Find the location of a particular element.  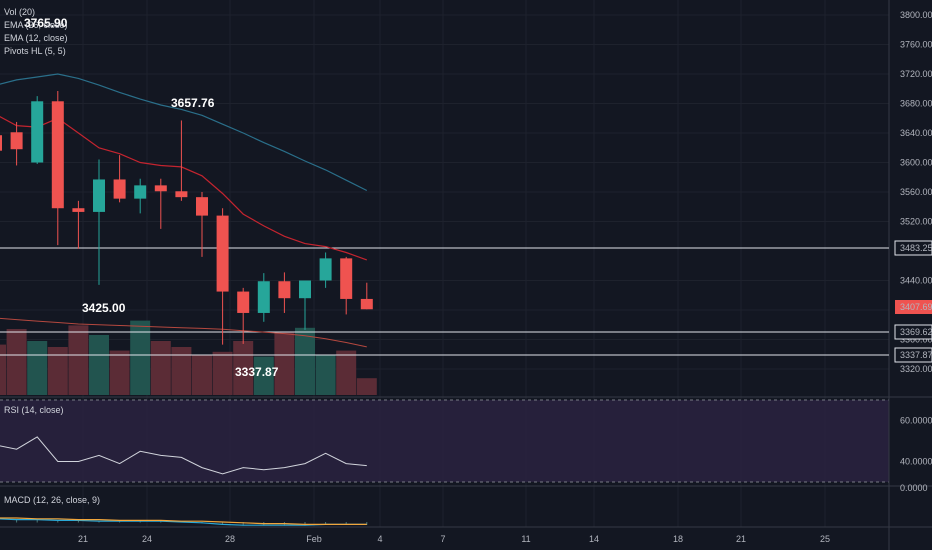

x-tick-label: 21 is located at coordinates (83, 539).